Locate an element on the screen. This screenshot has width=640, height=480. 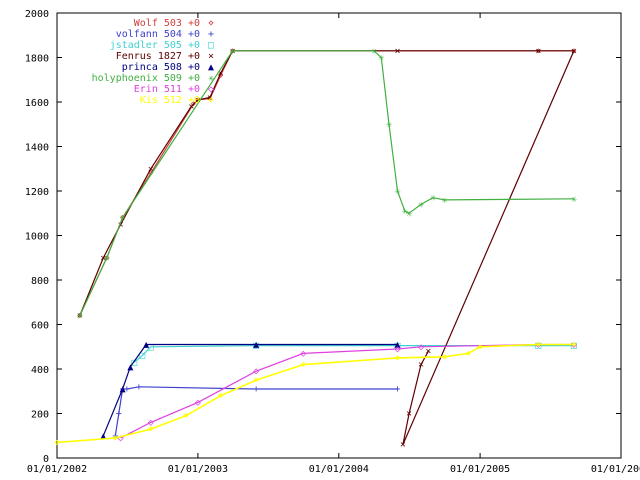
series-1: ++++ + + + is located at coordinates (256, 412).